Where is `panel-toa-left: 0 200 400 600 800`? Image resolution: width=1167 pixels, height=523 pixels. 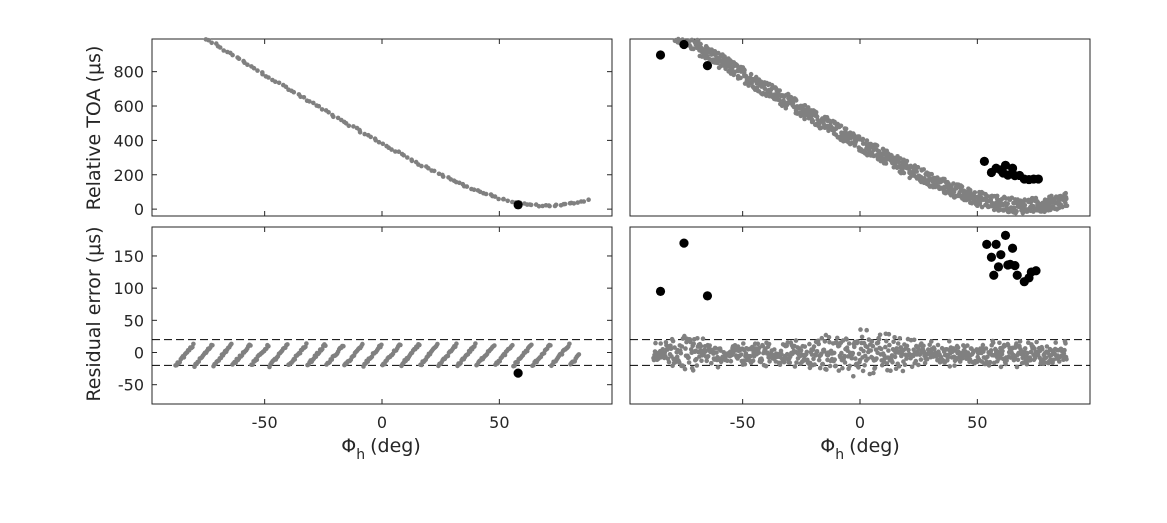 panel-toa-left: 0 200 400 600 800 is located at coordinates (363, 128).